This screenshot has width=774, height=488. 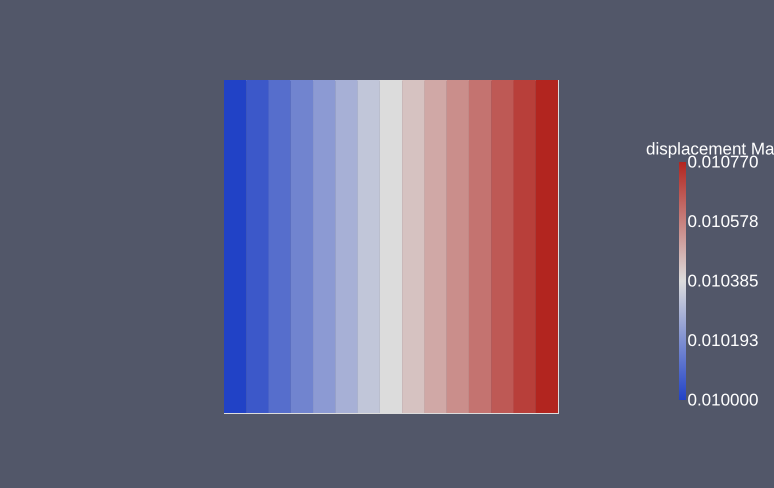 I want to click on color-bar-label: 0.010193, so click(x=723, y=340).